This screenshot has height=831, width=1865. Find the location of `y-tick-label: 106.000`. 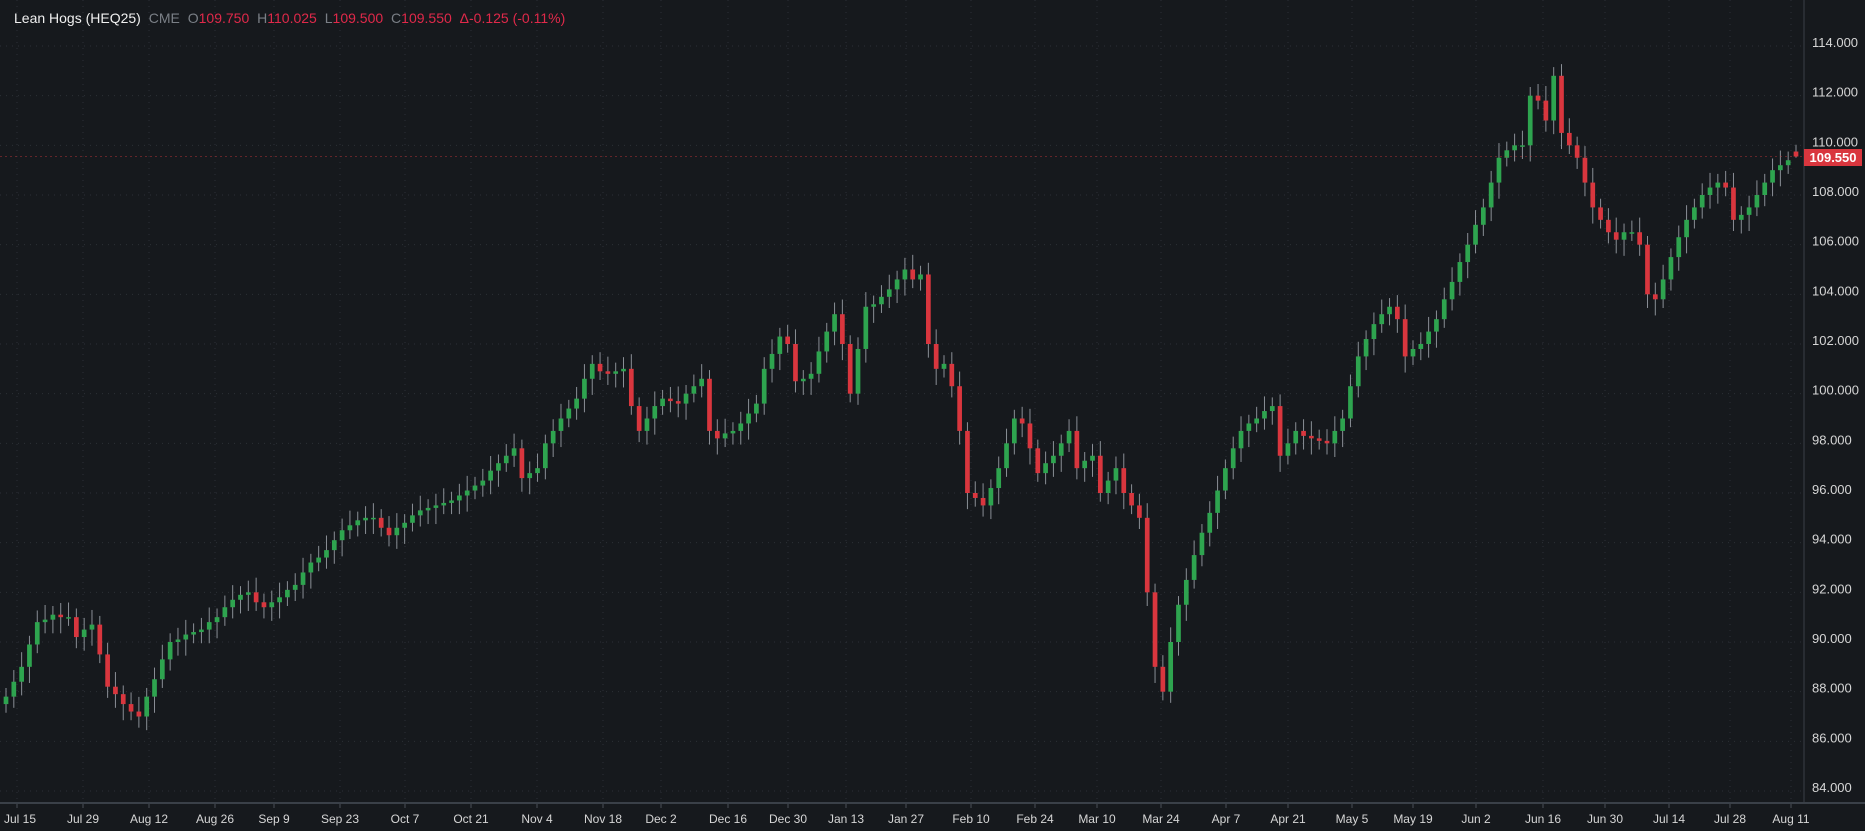

y-tick-label: 106.000 is located at coordinates (1835, 241).